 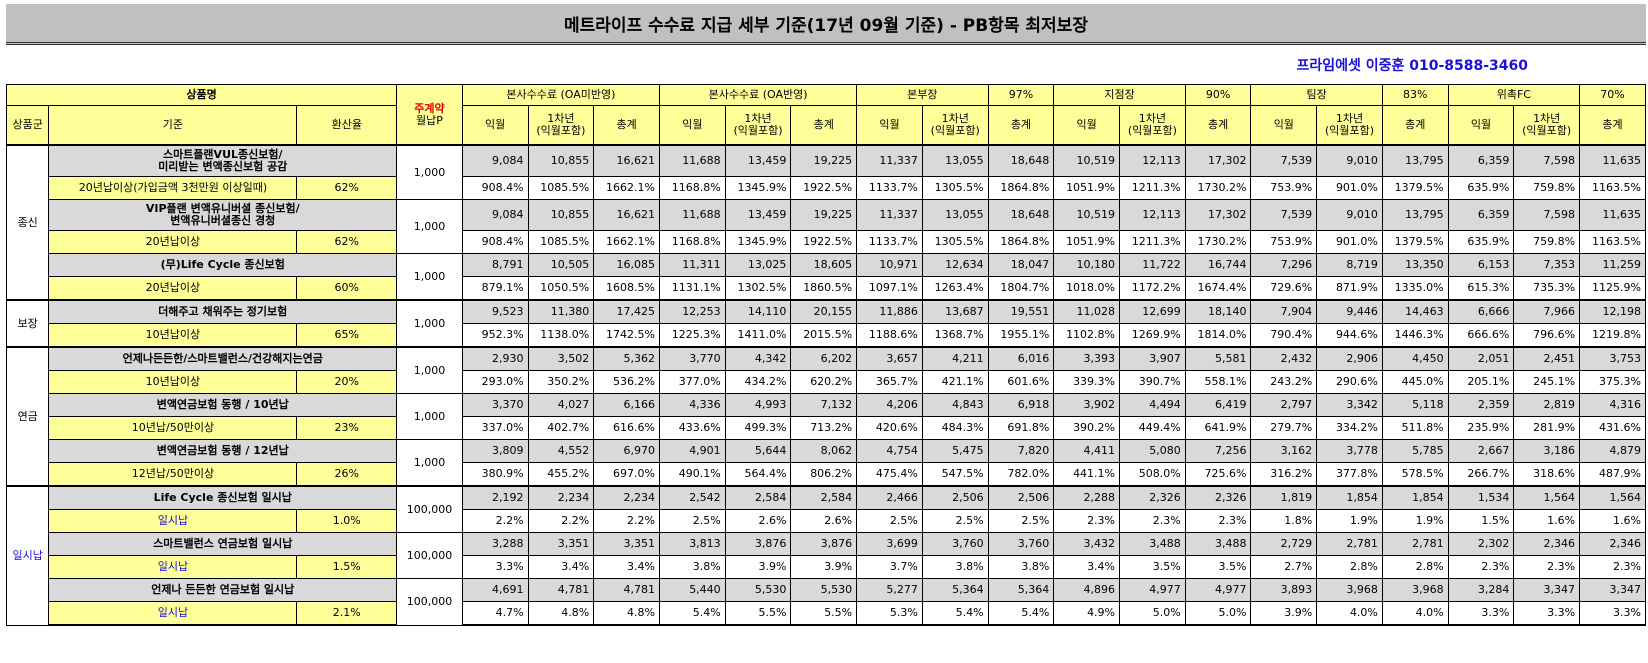 I want to click on percent-cell: 2.8%, so click(x=1349, y=567).